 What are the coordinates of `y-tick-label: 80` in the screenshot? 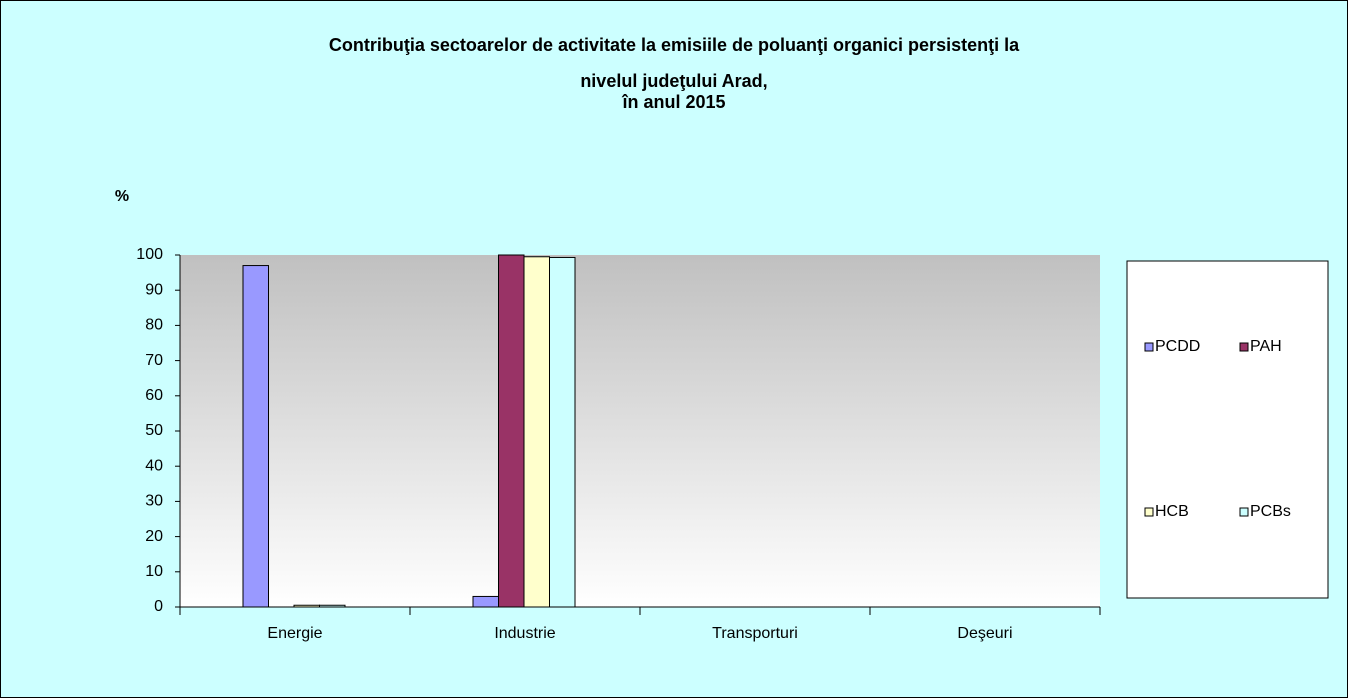 It's located at (154, 325).